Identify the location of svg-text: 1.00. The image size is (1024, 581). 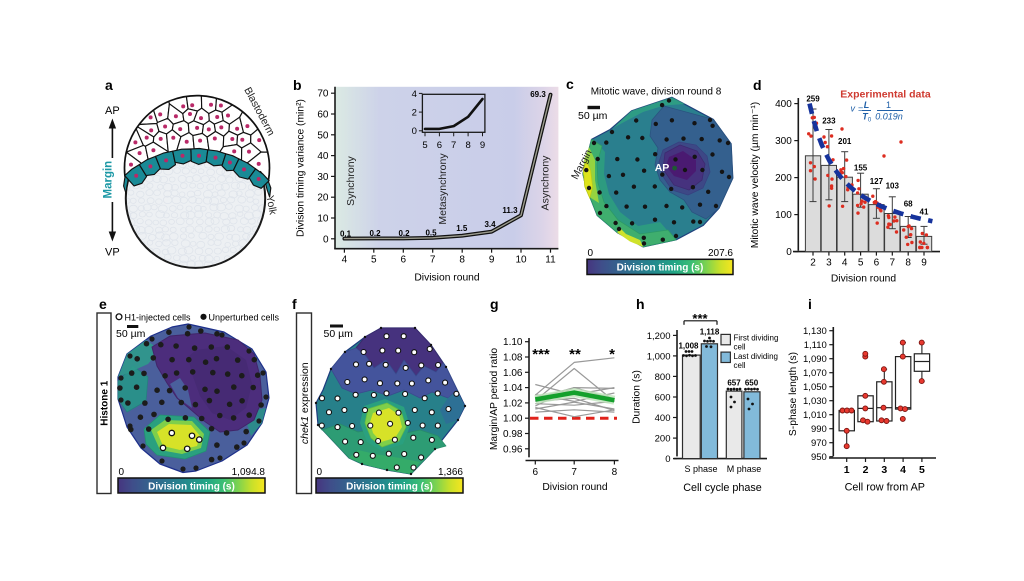
(513, 419).